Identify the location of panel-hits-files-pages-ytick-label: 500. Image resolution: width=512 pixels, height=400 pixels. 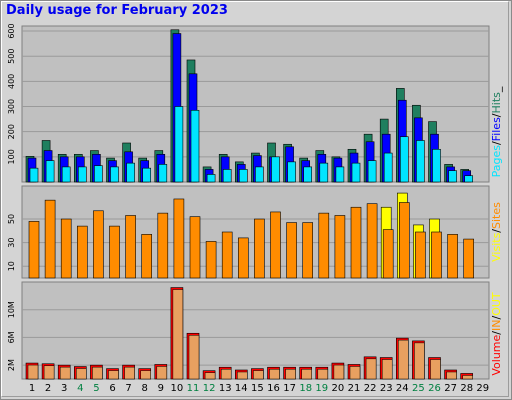
(11, 56).